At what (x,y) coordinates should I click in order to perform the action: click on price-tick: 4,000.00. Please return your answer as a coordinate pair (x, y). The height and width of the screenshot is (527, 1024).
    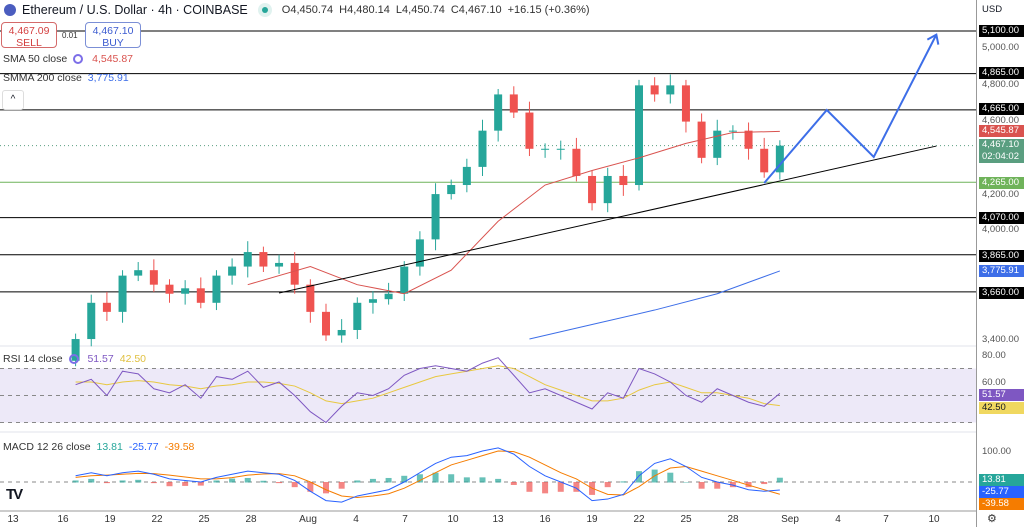
    Looking at the image, I should click on (1000, 229).